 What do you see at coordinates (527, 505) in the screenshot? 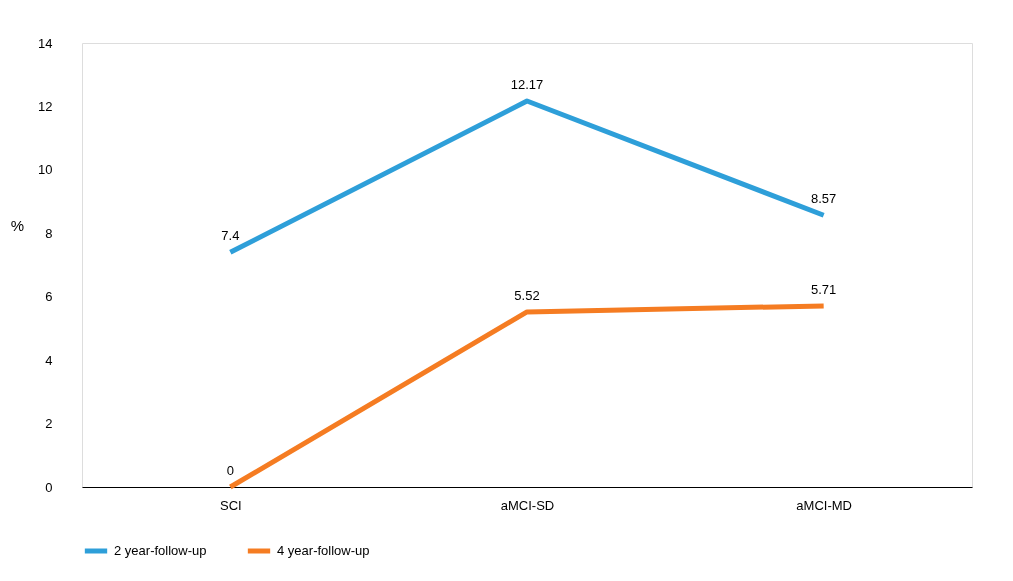
I see `x-tick-label: aMCI-SD` at bounding box center [527, 505].